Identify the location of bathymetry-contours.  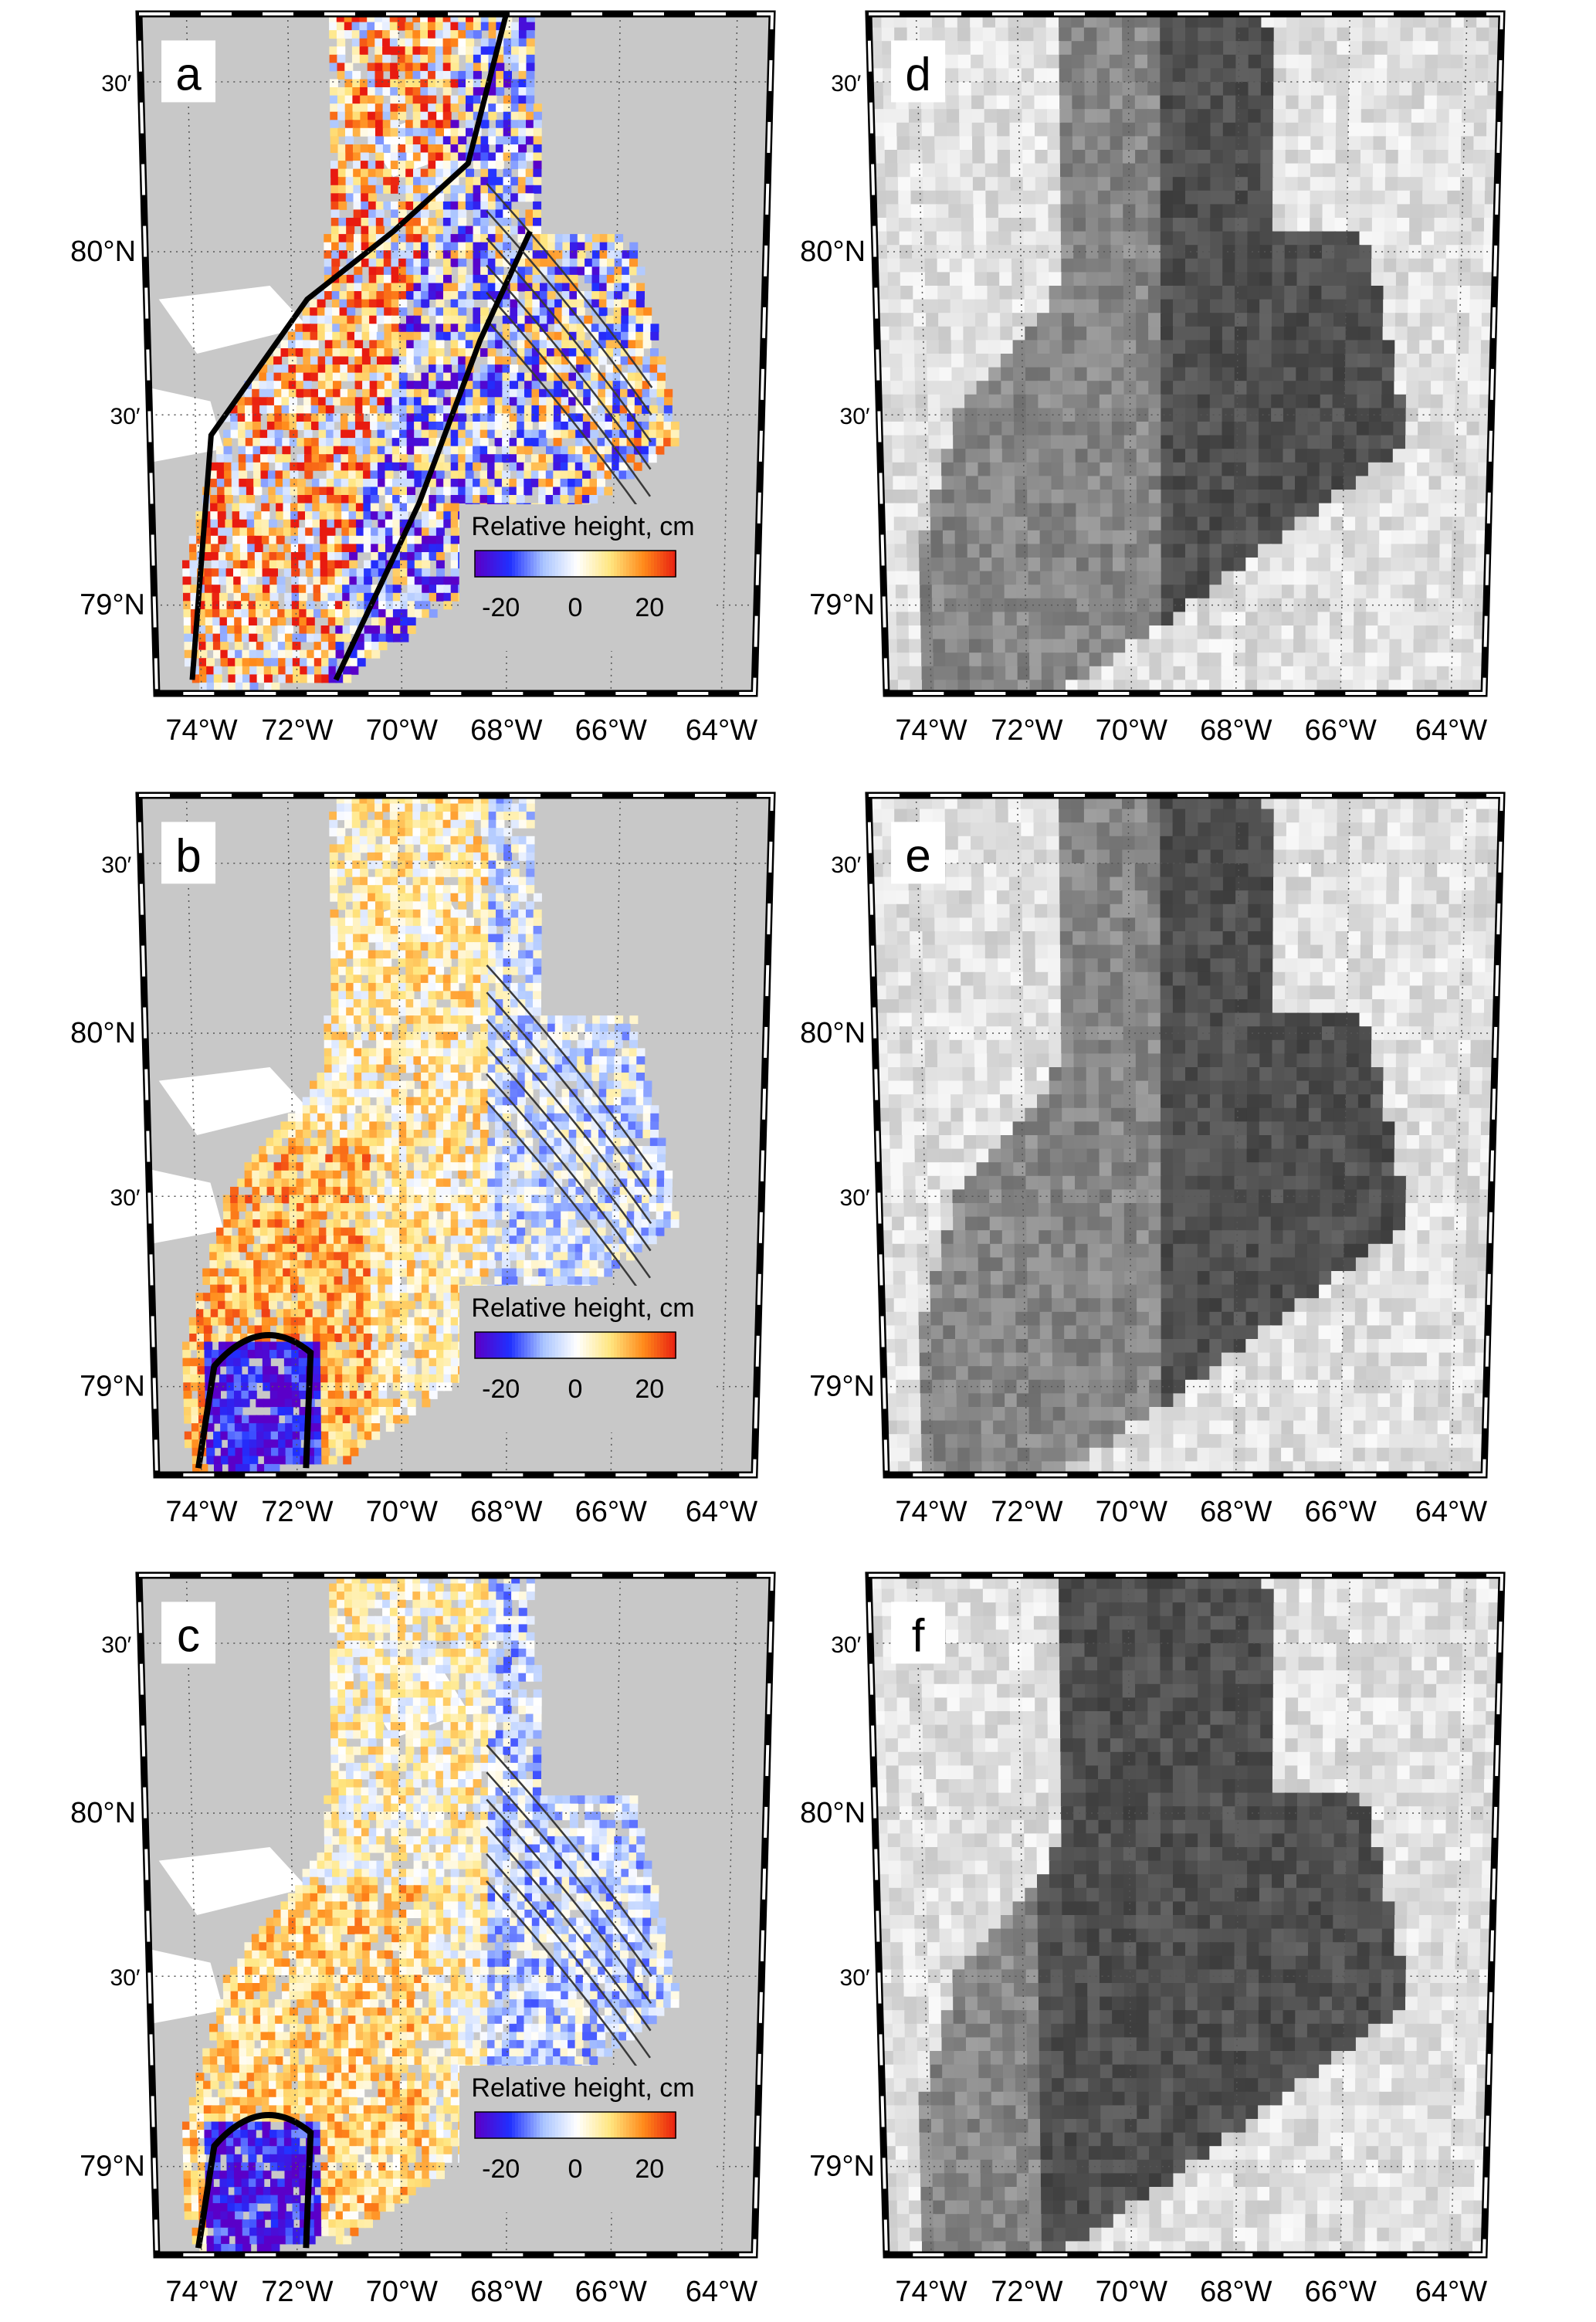
(569, 1135).